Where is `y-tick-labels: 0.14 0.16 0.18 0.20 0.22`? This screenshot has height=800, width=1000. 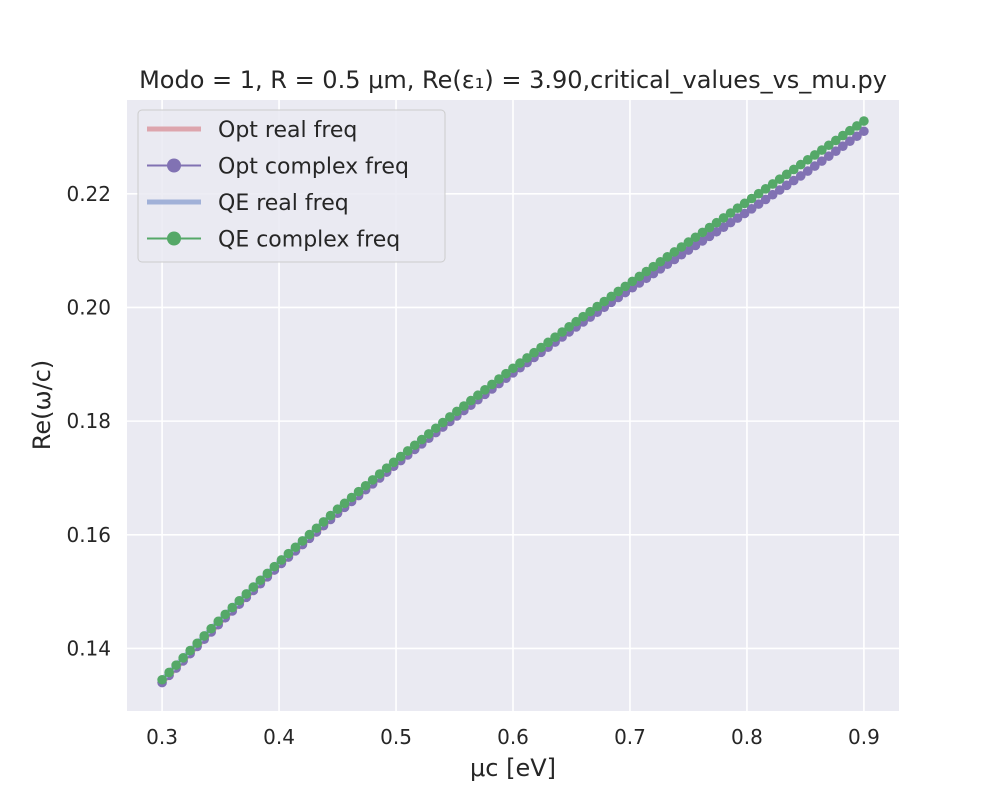
y-tick-labels: 0.14 0.16 0.18 0.20 0.22 is located at coordinates (88, 421).